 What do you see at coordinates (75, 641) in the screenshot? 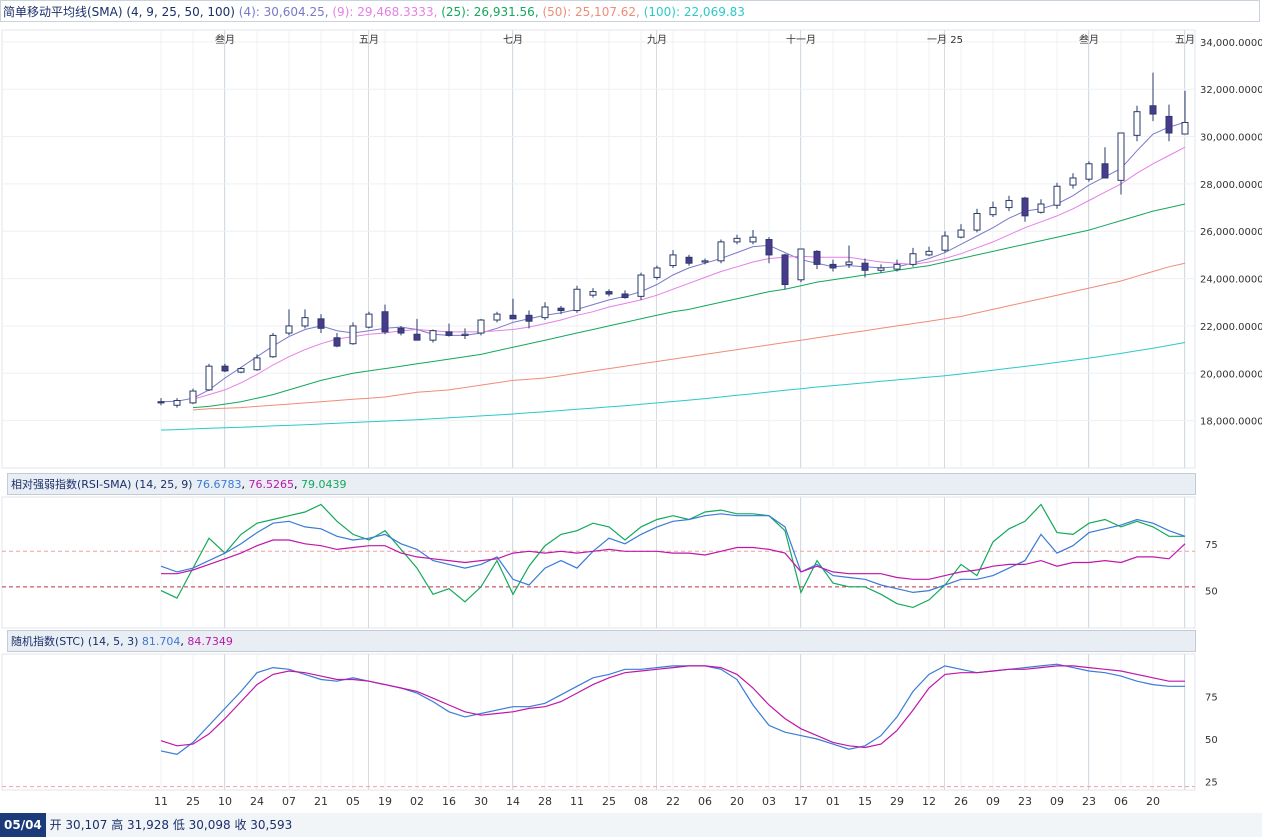
I see `stc-header-prefix: 随机指数(STC) (14, 5, 3)` at bounding box center [75, 641].